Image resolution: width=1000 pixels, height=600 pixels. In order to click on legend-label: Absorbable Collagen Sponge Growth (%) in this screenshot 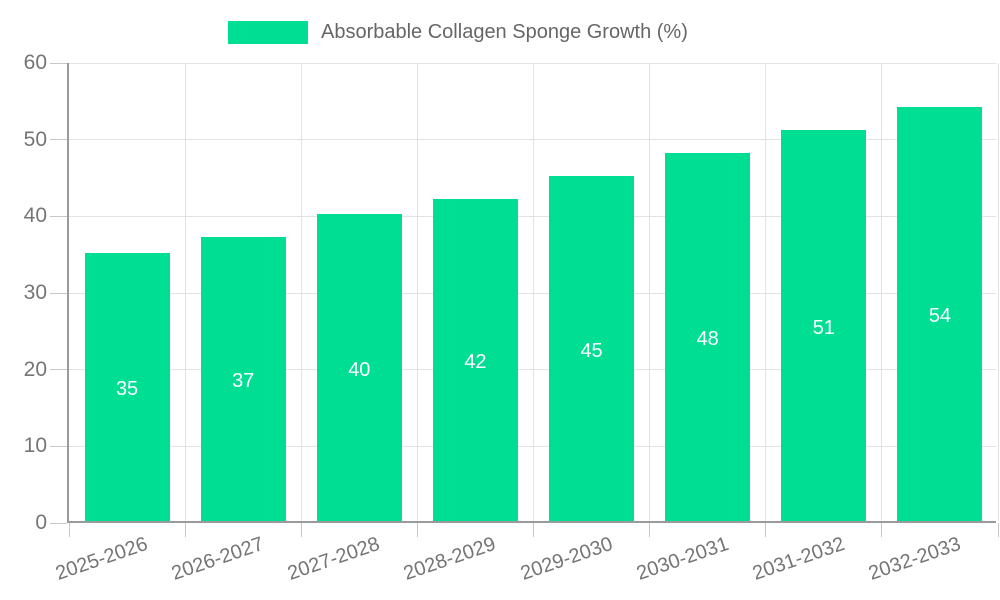, I will do `click(504, 32)`.